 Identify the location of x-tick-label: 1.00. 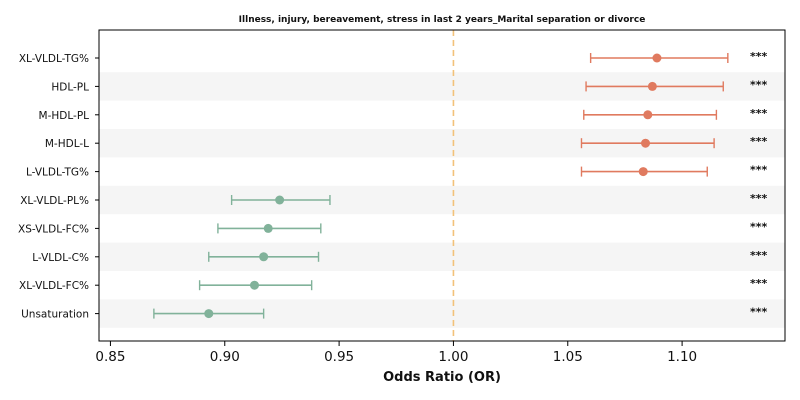
(453, 357).